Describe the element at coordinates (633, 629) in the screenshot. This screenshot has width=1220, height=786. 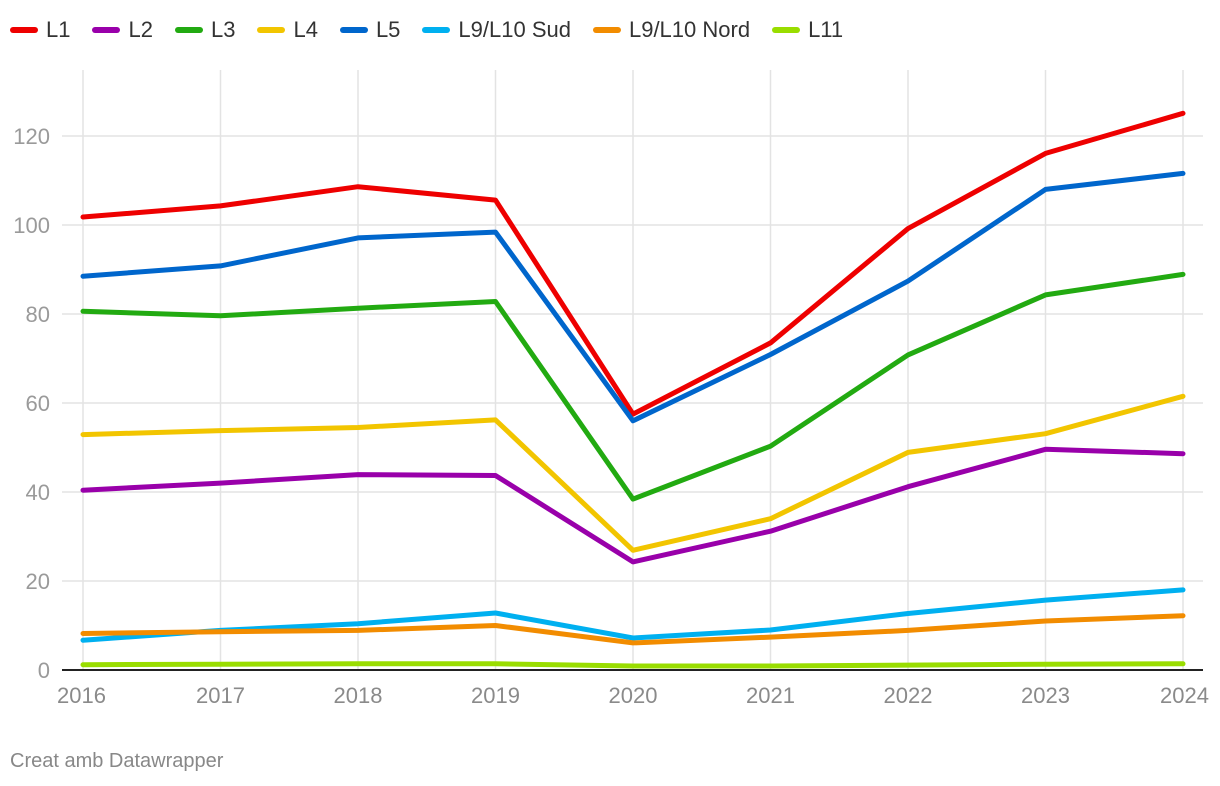
I see `series-line-l9-l10-nord` at that location.